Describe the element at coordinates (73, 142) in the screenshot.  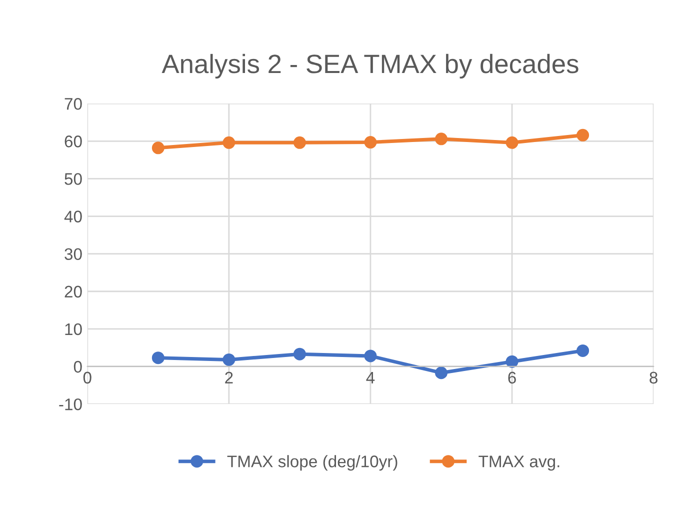
I see `y-tick-label: 60` at that location.